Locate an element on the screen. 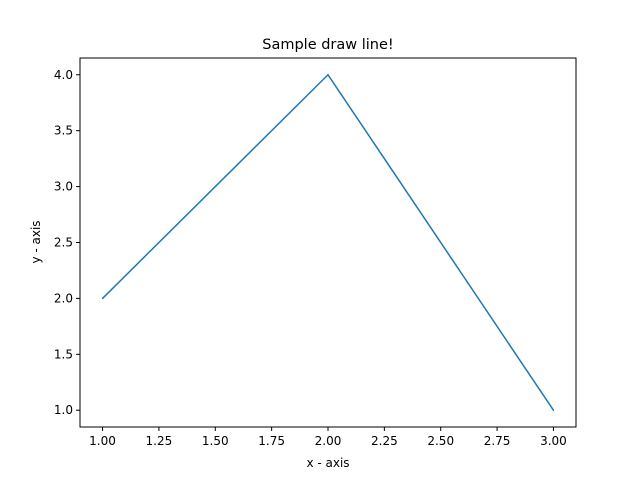  x-axis: 1.00 1.25 1.50 1.75 2.00 2.25 2.50 2.75 3.00 is located at coordinates (328, 437).